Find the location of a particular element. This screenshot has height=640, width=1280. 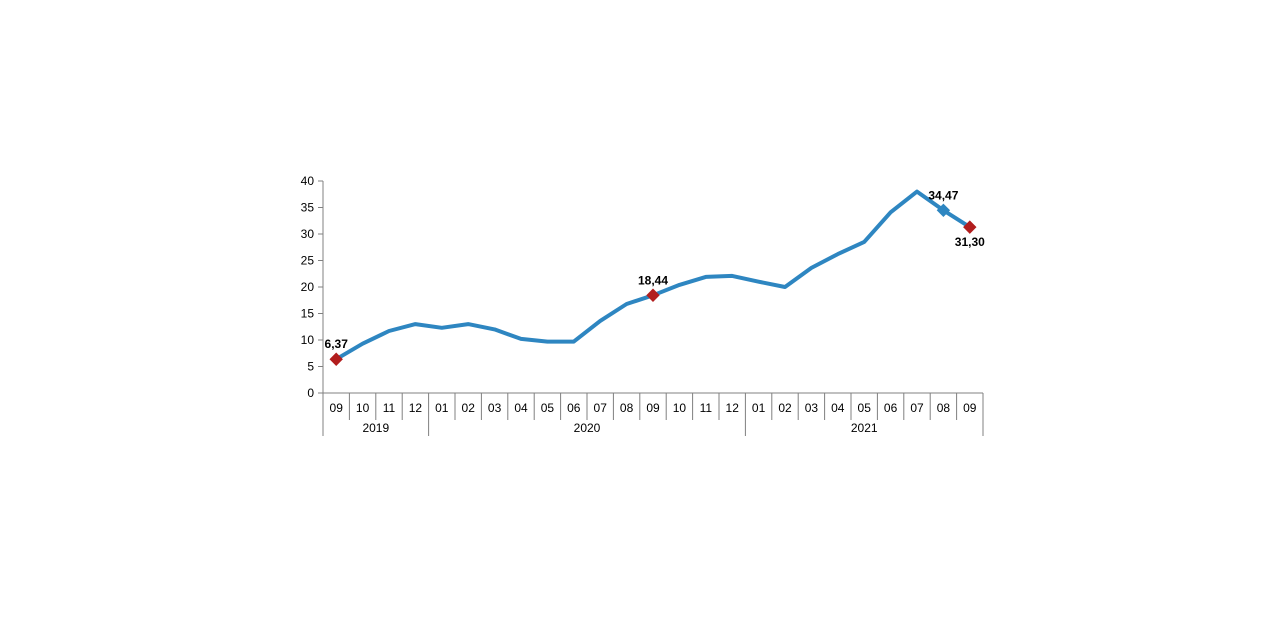

y-tick-label: 30 is located at coordinates (308, 234).